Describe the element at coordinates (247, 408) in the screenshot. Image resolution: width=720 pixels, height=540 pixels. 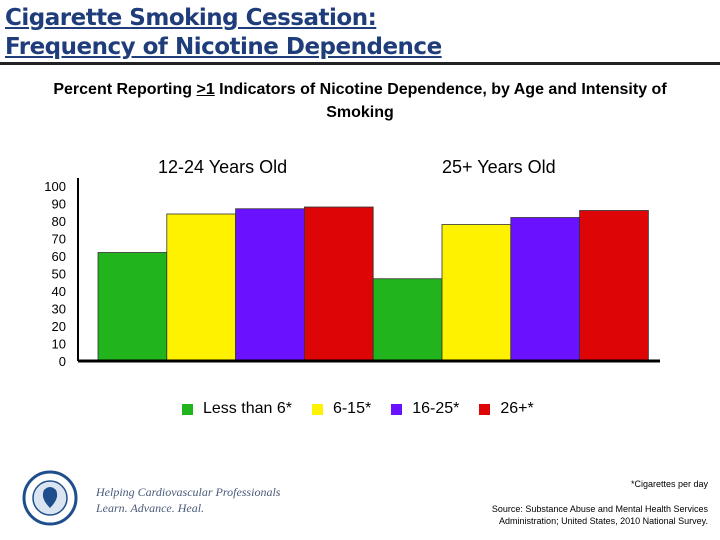
I see `legend-label: Less than 6*` at that location.